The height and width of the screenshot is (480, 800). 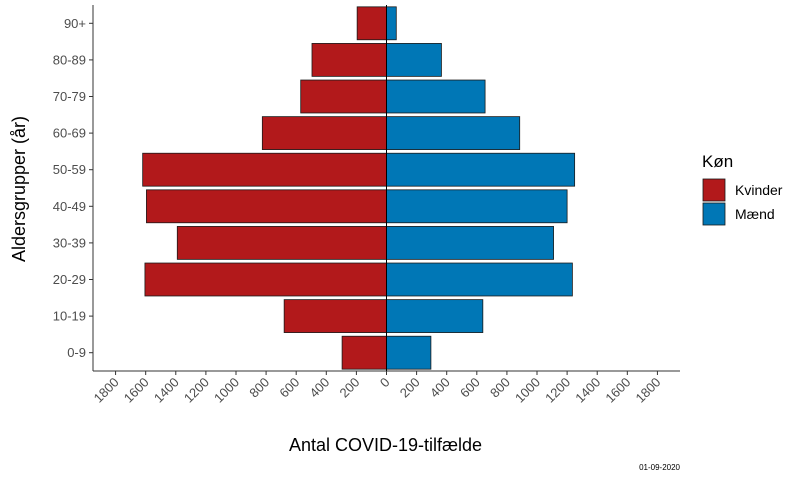 What do you see at coordinates (69, 279) in the screenshot?
I see `y-tick-label: 20-29` at bounding box center [69, 279].